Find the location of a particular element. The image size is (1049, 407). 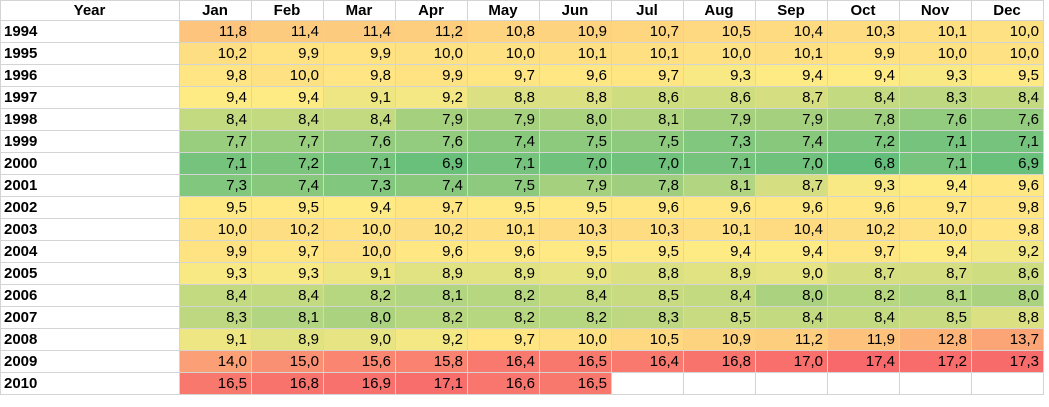

value-cell: 17,0 is located at coordinates (791, 361).